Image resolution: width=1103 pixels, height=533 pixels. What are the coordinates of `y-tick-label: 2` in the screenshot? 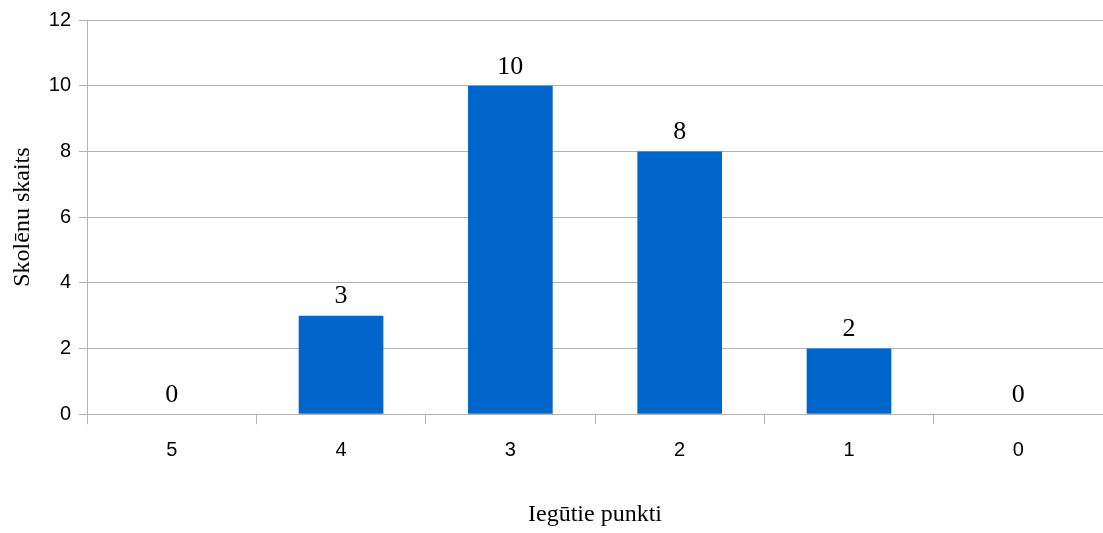 It's located at (65, 347).